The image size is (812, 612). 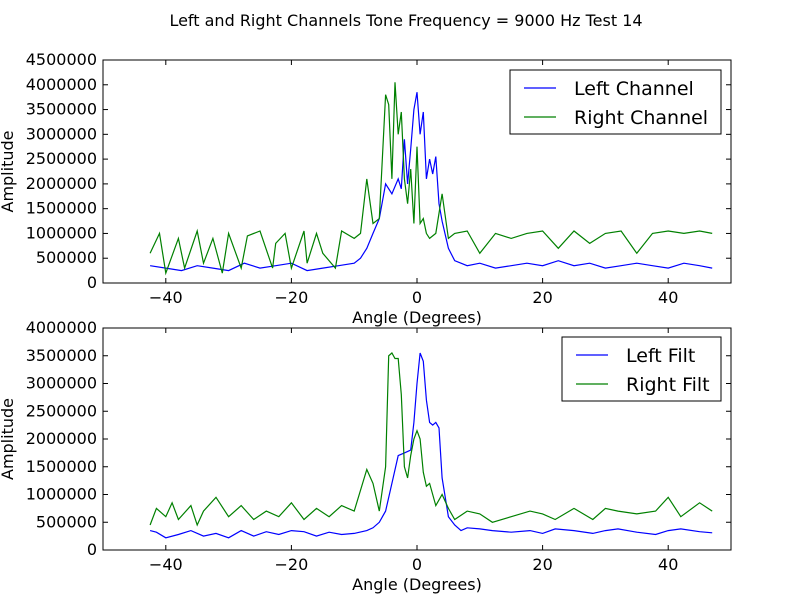 I want to click on legend-entry-label: Right Filt, so click(x=668, y=385).